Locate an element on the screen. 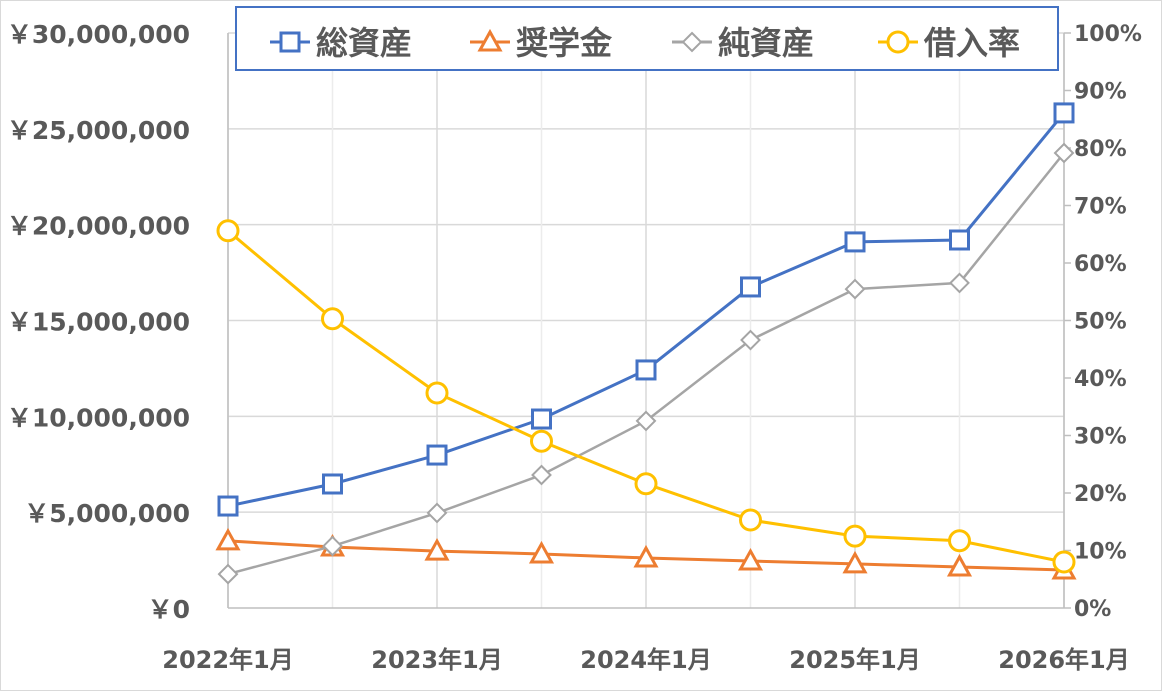  right-tick-label: 80% is located at coordinates (1100, 149).